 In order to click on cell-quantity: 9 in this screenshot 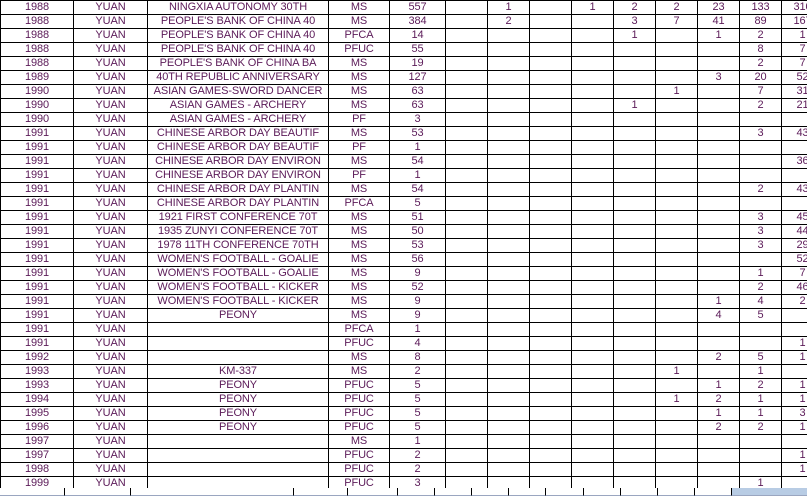, I will do `click(417, 273)`.